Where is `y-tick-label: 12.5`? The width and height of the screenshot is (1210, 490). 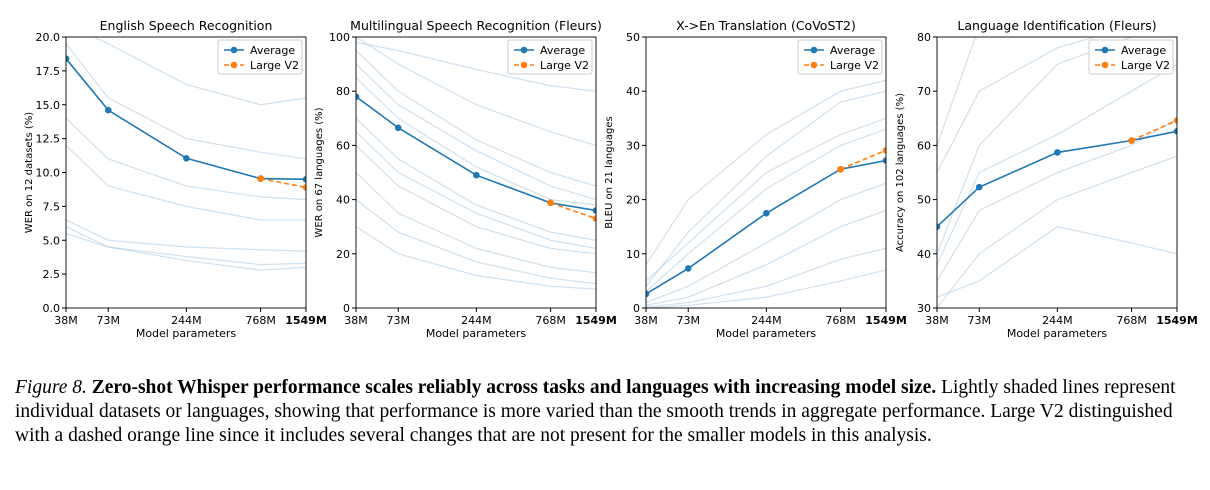 y-tick-label: 12.5 is located at coordinates (48, 139).